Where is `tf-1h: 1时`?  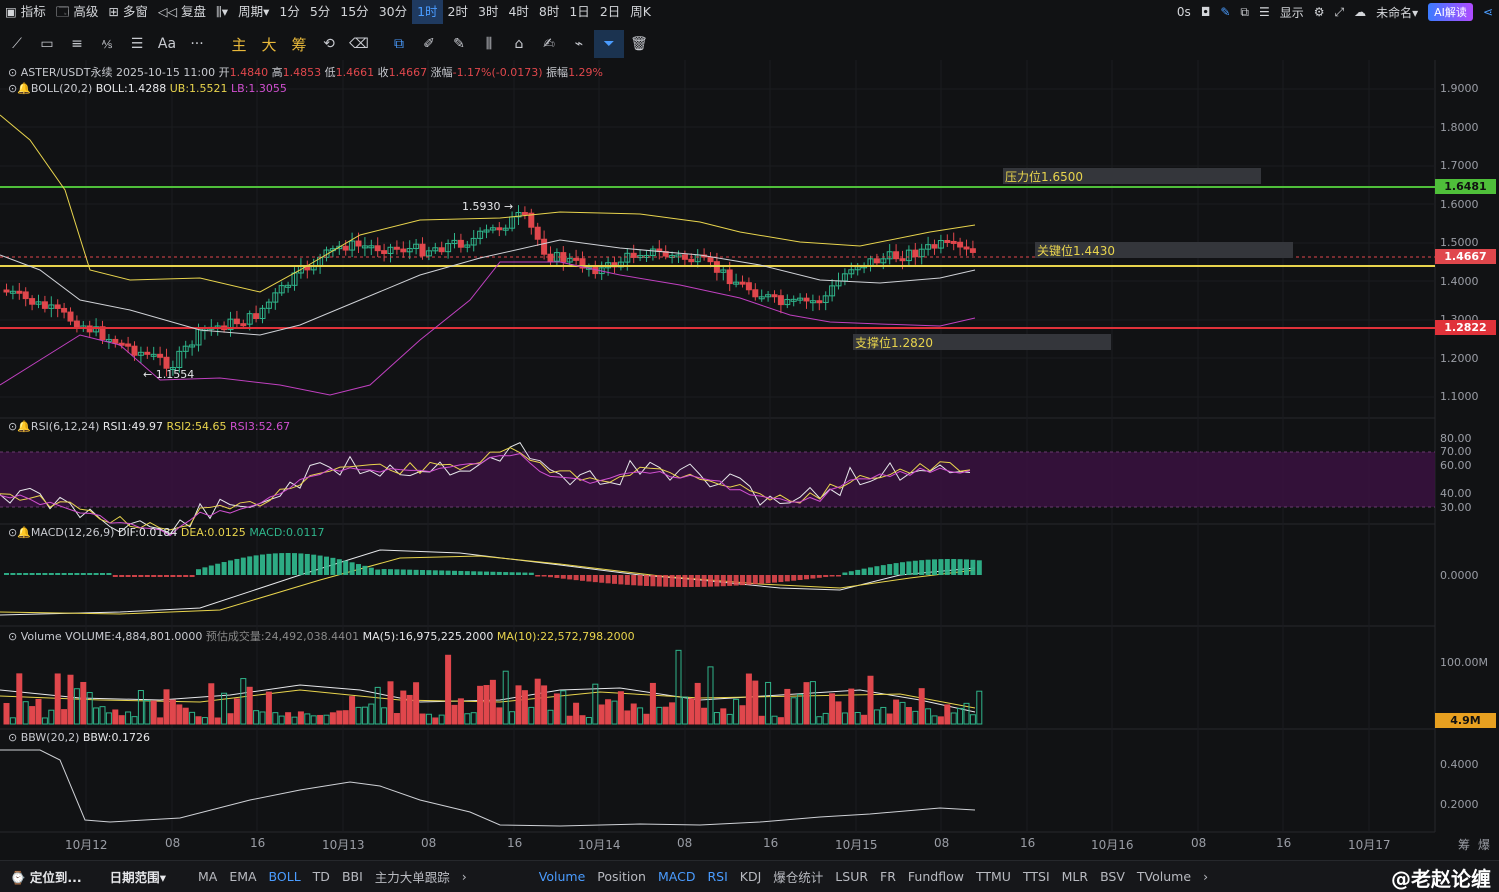 tf-1h: 1时 is located at coordinates (427, 12).